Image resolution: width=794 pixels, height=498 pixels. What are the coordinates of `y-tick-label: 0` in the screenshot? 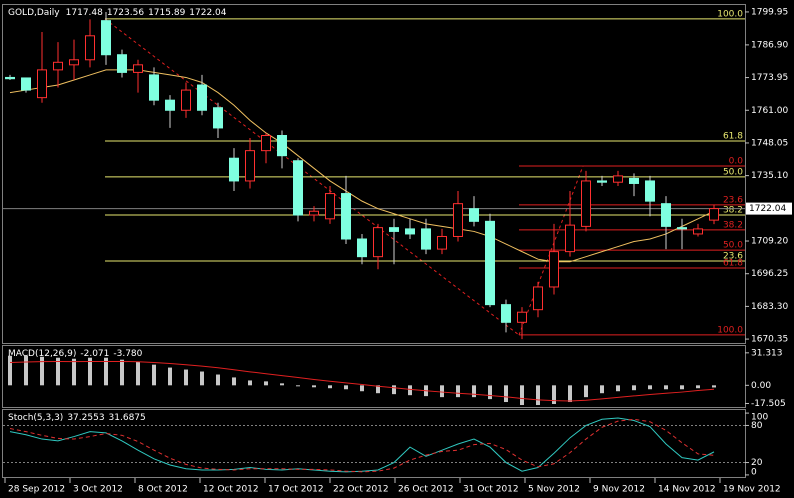 It's located at (754, 472).